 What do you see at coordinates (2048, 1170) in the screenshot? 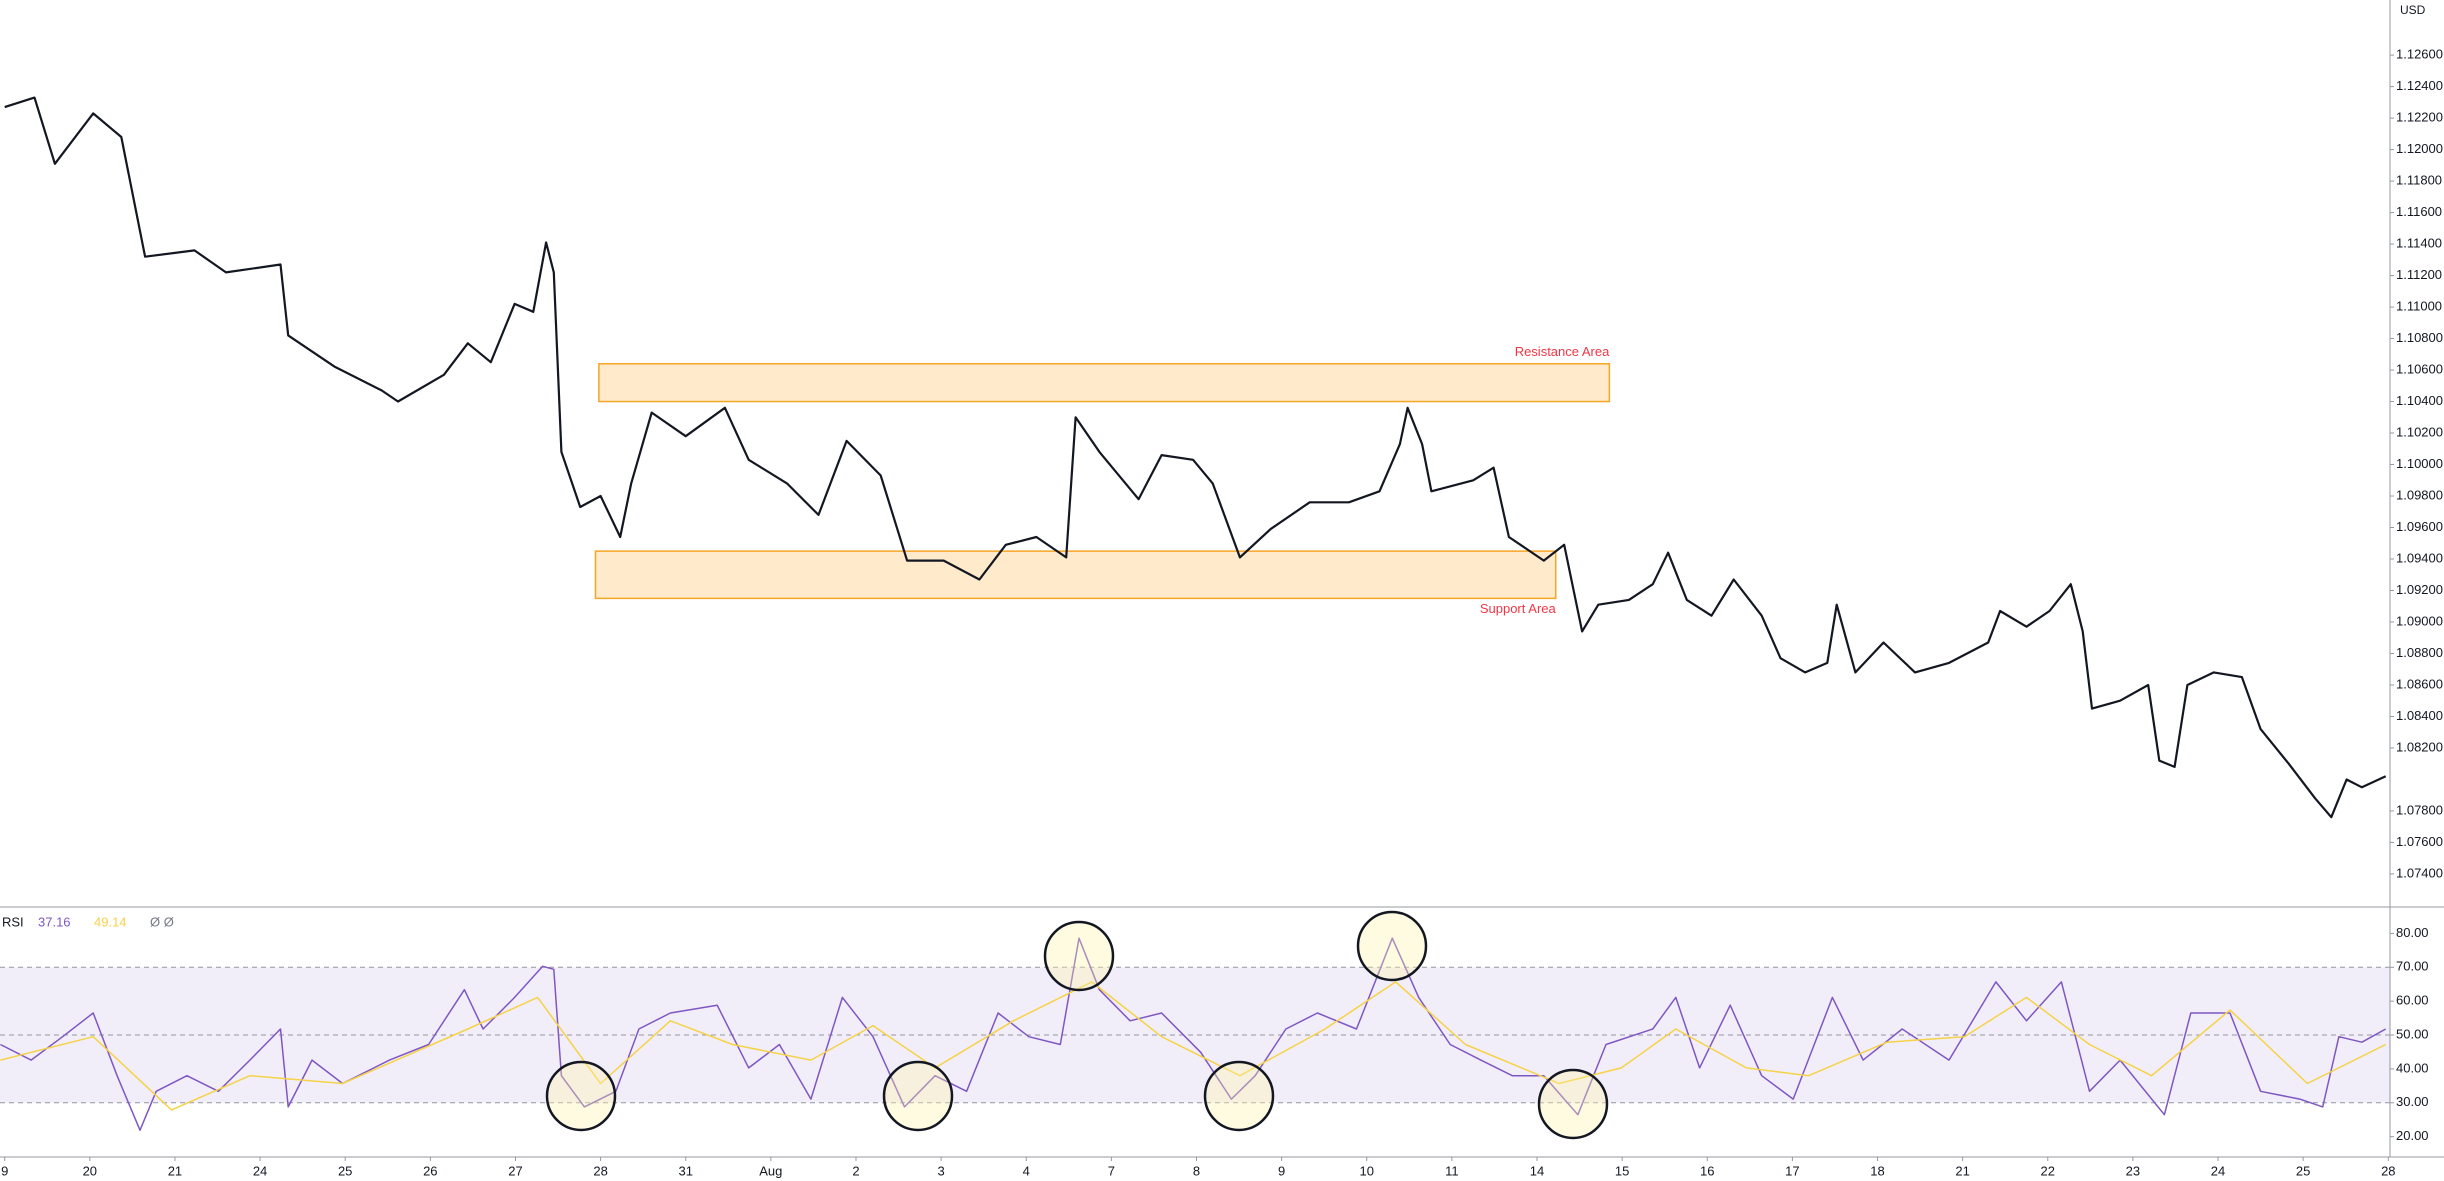
I see `x-tick-label: 22` at bounding box center [2048, 1170].